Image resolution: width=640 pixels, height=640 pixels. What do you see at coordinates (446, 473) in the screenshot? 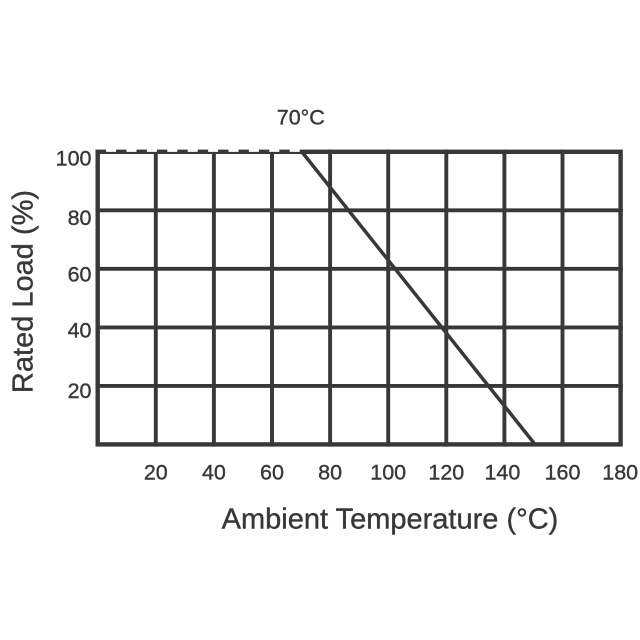
I see `svg-text: 120` at bounding box center [446, 473].